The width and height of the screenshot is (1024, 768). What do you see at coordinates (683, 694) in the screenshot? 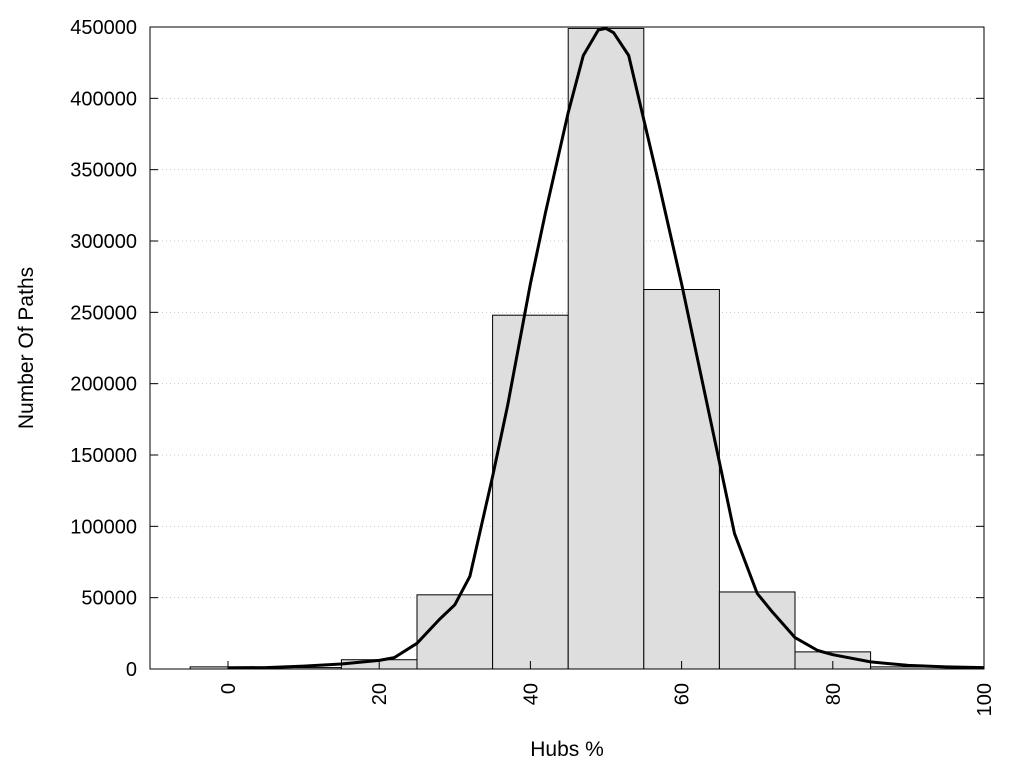
I see `x-tick-label: 60` at bounding box center [683, 694].